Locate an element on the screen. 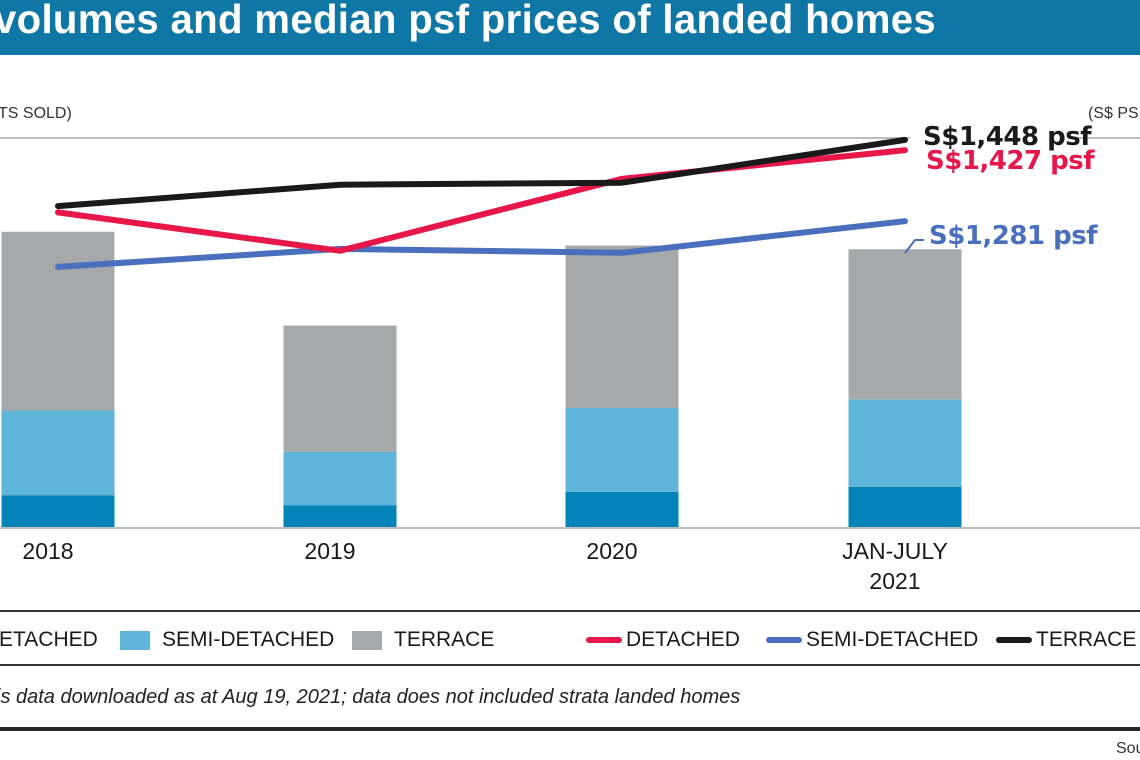 The width and height of the screenshot is (1140, 760). x-tick-label: JAN-JULY 2021 is located at coordinates (895, 566).